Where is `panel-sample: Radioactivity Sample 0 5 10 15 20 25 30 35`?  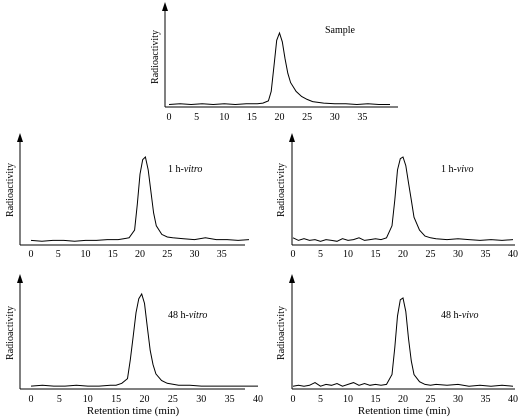
panel-sample: Radioactivity Sample 0 5 10 15 20 25 30 35 is located at coordinates (274, 62).